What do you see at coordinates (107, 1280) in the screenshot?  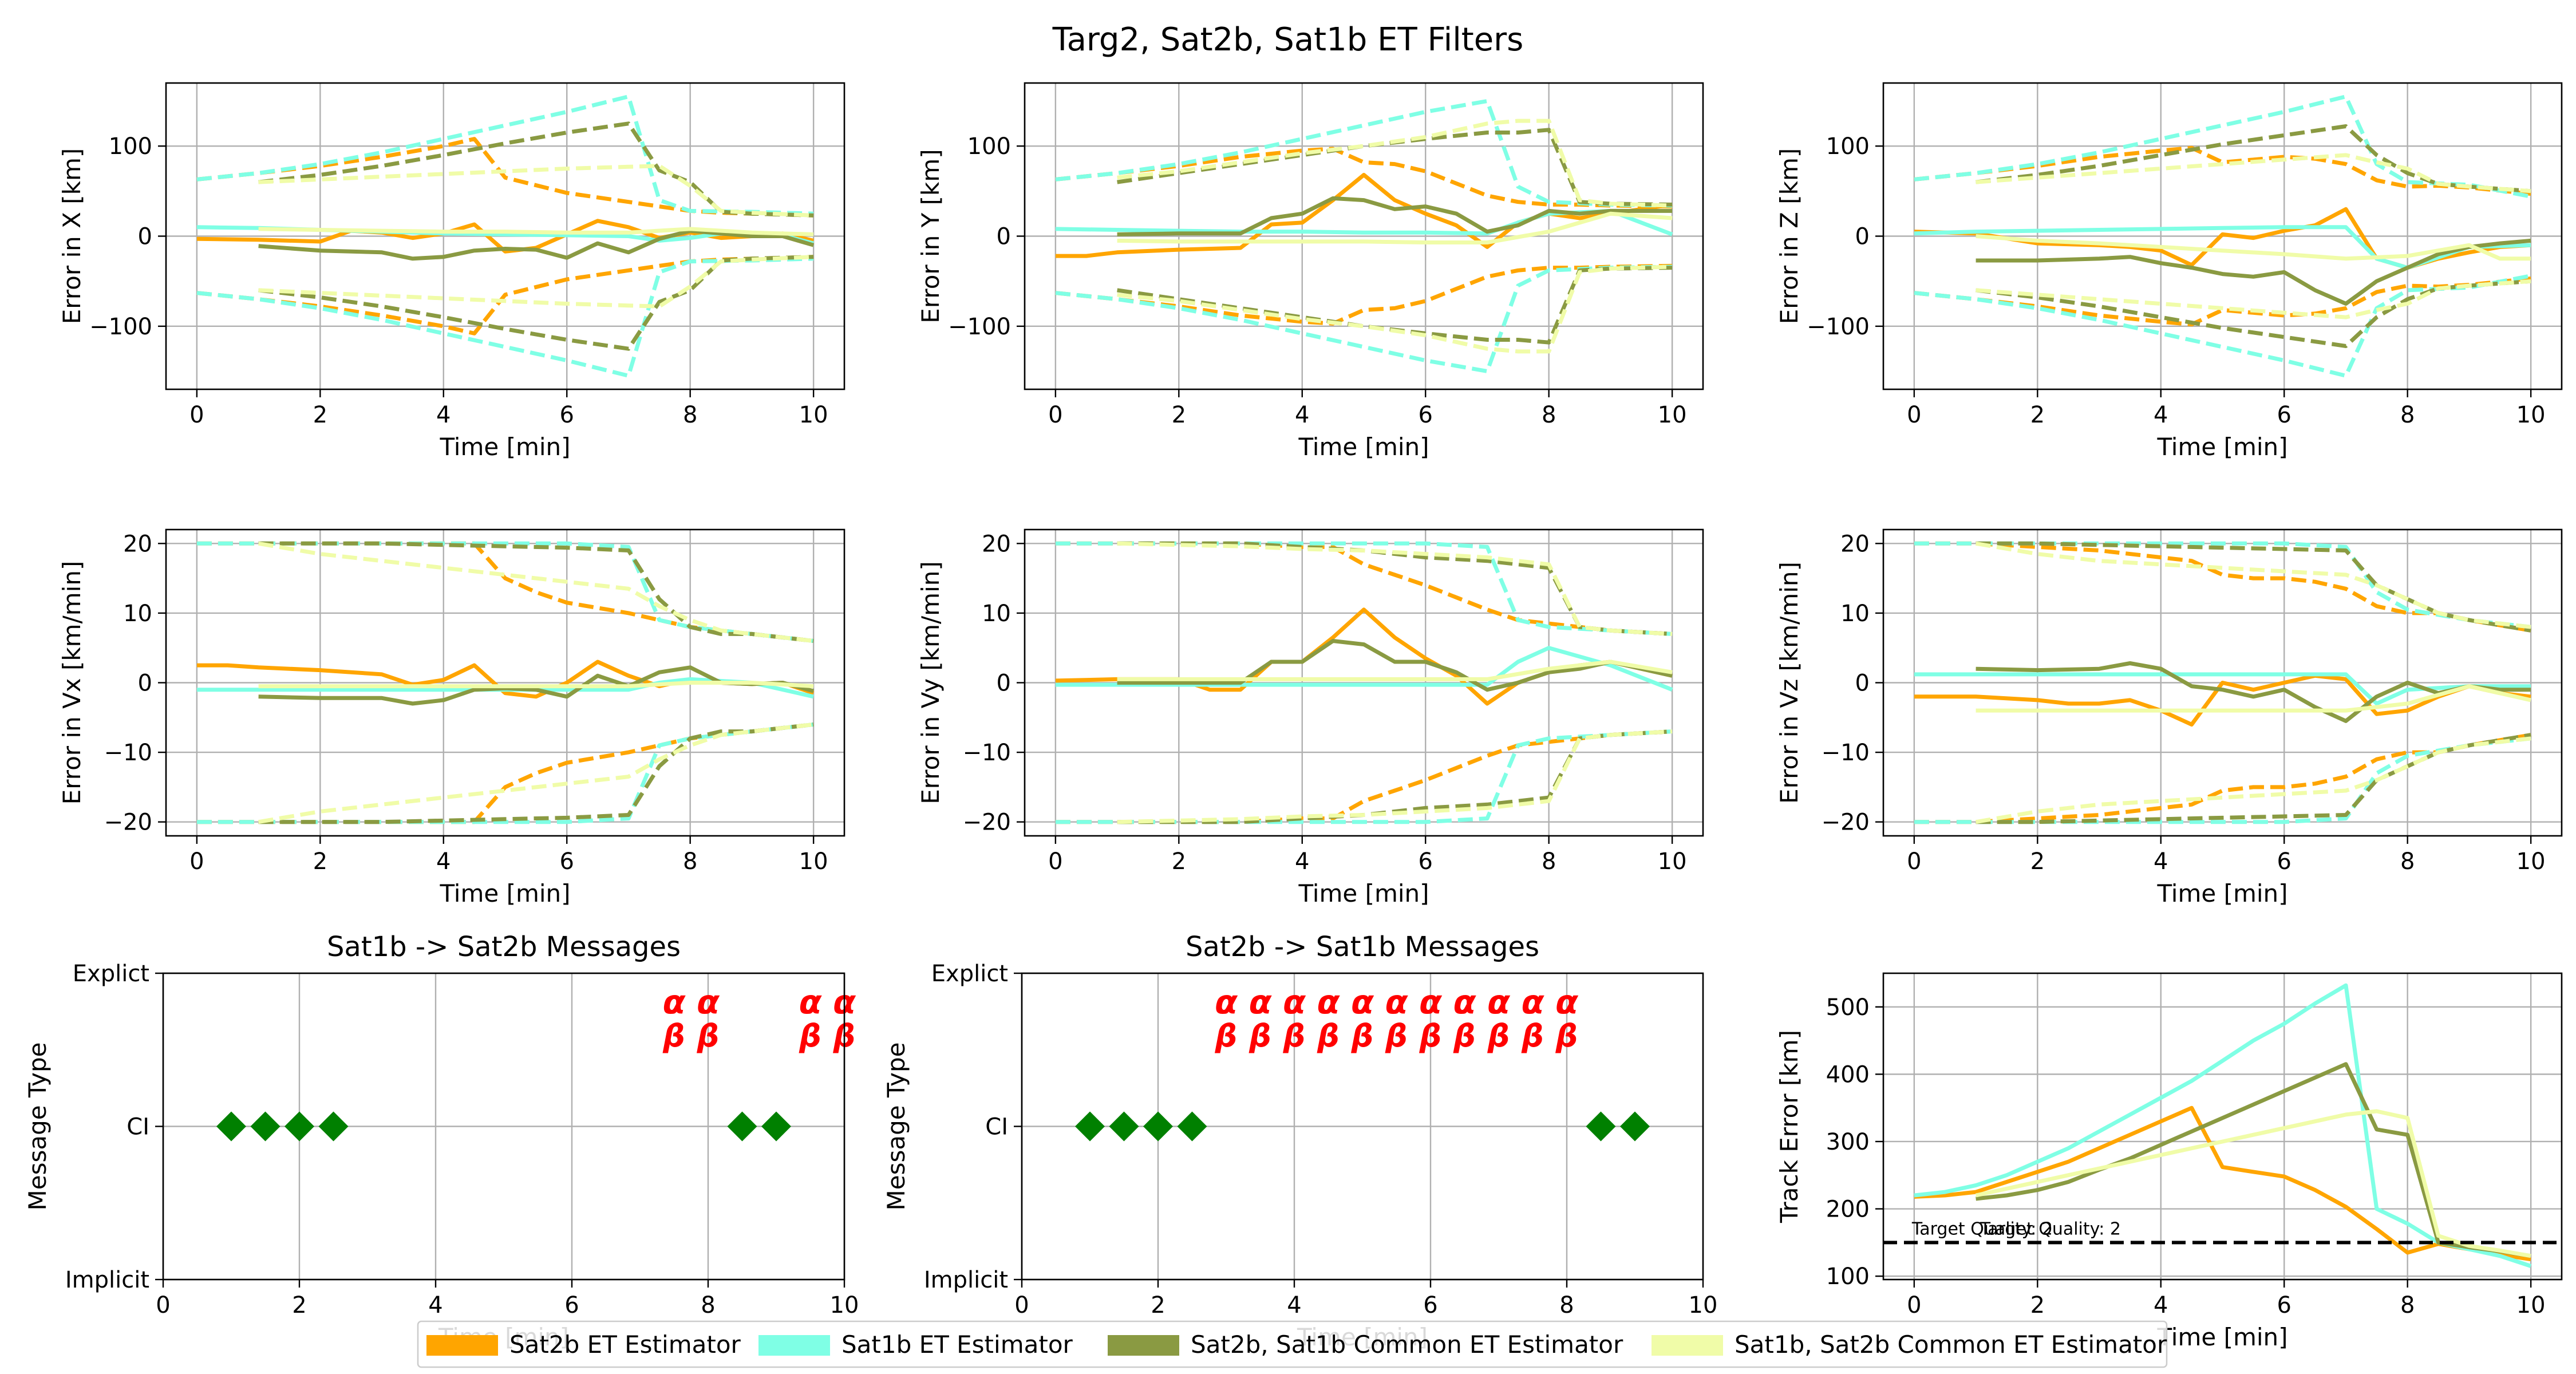 I see `y-tick-label: Implicit` at bounding box center [107, 1280].